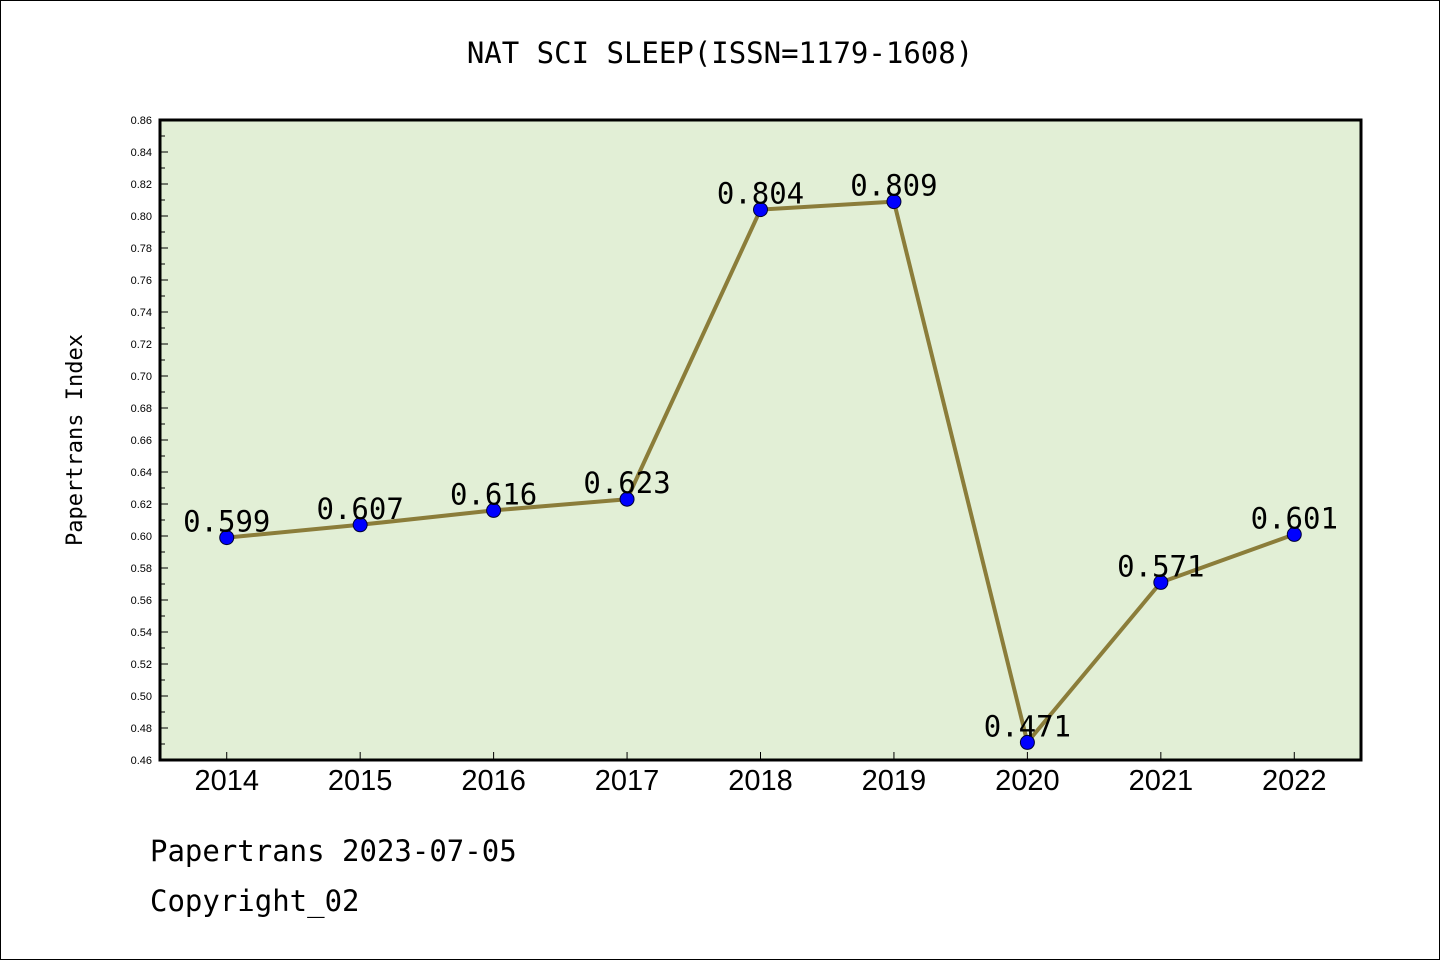 The image size is (1440, 960). I want to click on y-tick-label: 0.74, so click(141, 313).